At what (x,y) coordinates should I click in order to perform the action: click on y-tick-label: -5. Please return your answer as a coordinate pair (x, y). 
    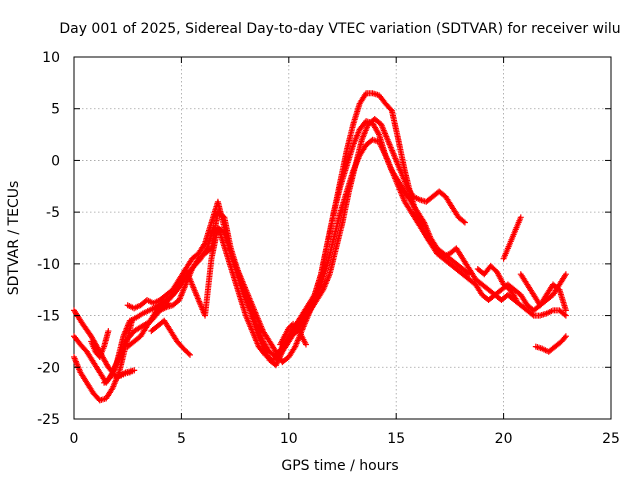
    Looking at the image, I should click on (53, 213).